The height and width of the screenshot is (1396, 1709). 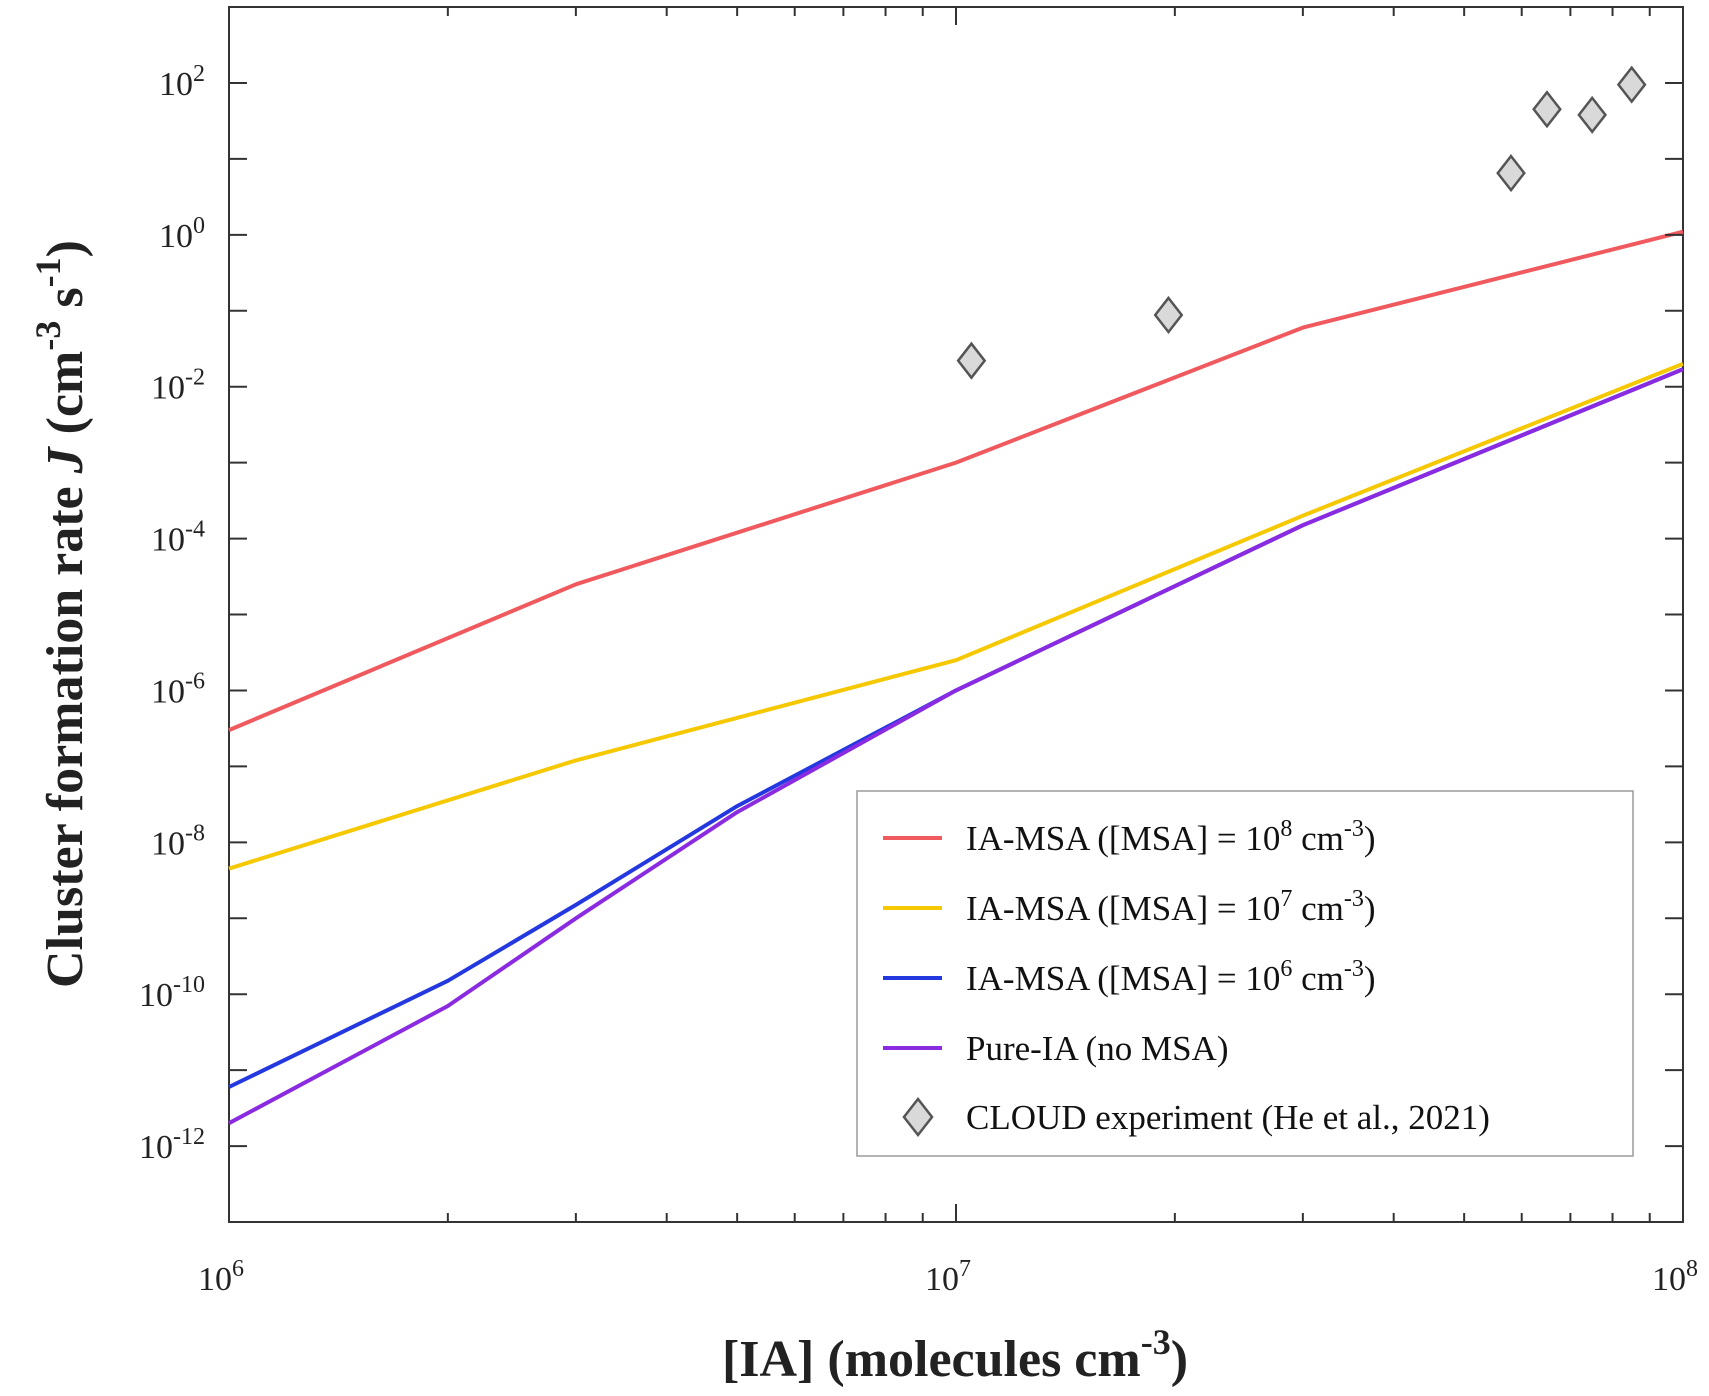 I want to click on y-tick-label: 10², so click(x=182, y=82).